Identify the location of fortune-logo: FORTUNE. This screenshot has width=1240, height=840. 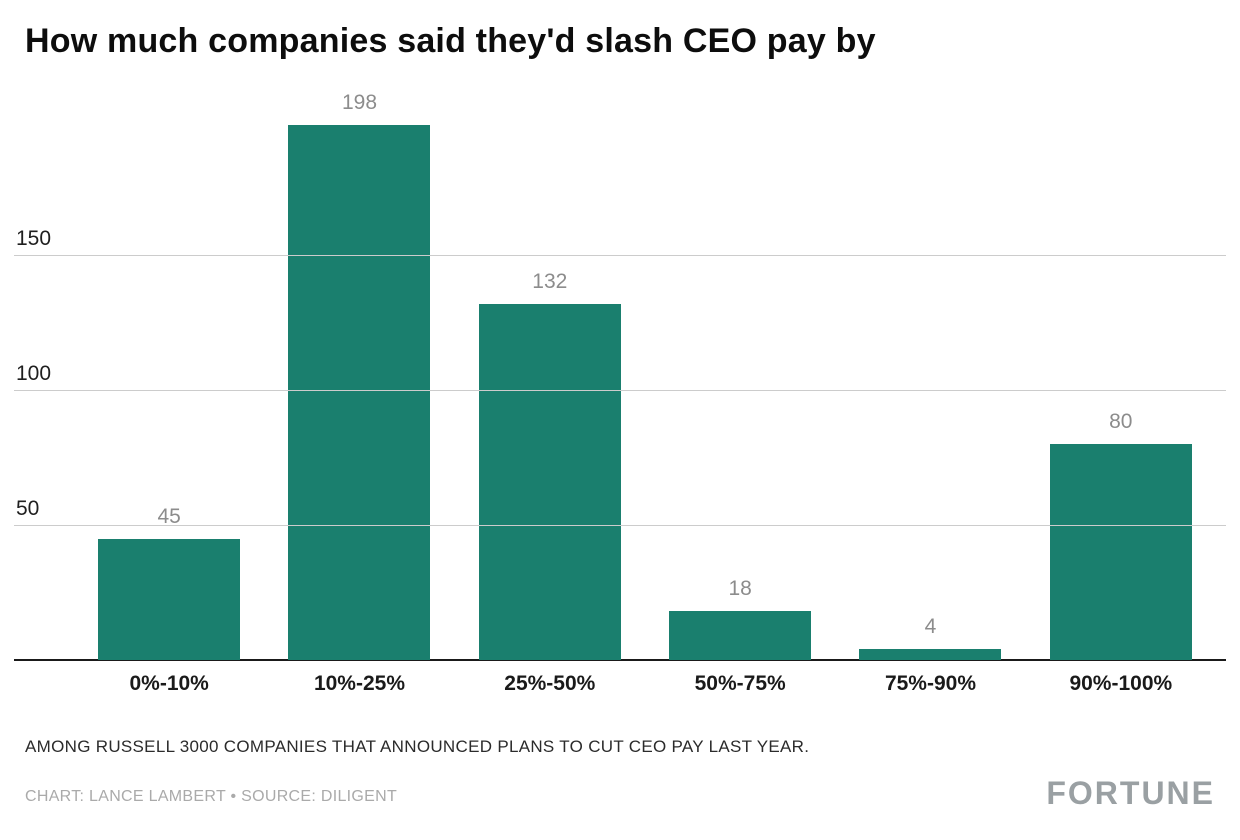
(1130, 793).